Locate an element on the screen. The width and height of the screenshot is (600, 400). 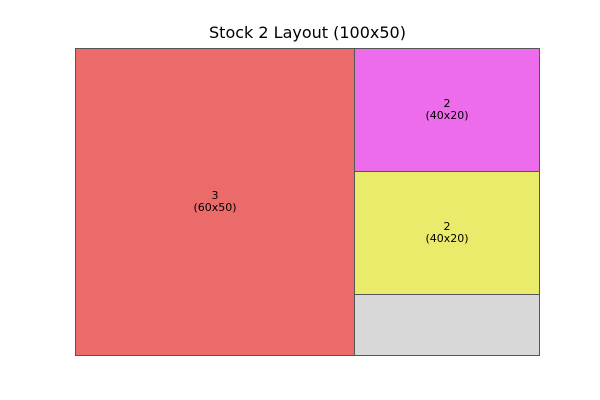
piece-40x20-top: 2 (40x20) is located at coordinates (447, 110).